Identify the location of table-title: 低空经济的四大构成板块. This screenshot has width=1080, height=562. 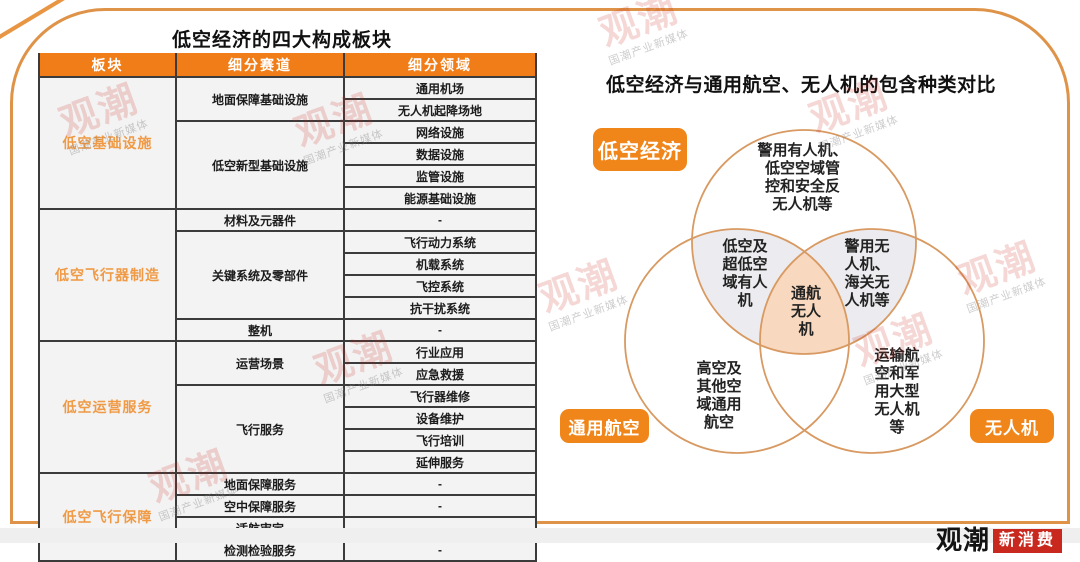
(282, 40).